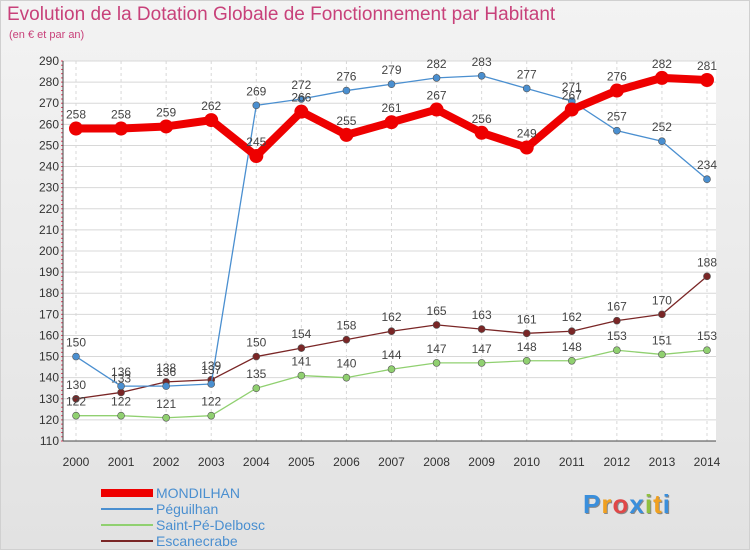 This screenshot has height=551, width=750. Describe the element at coordinates (617, 117) in the screenshot. I see `data-label: 257` at that location.